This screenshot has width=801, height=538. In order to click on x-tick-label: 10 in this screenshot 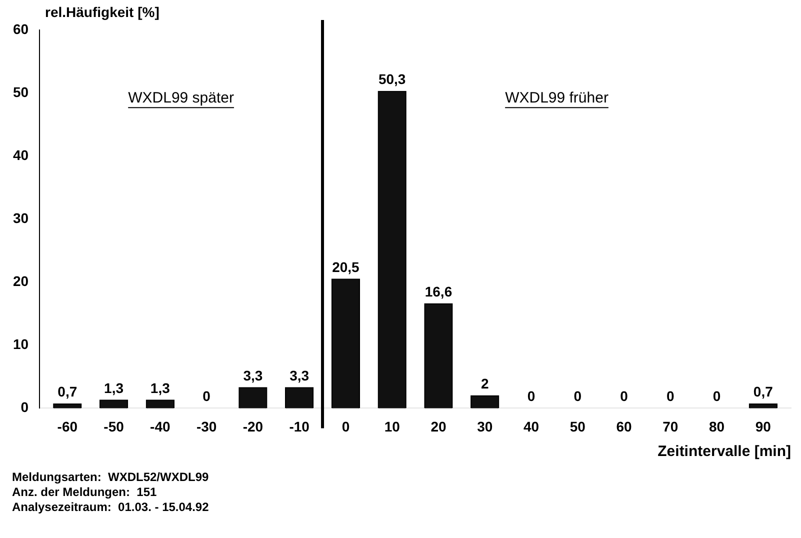, I will do `click(392, 426)`.